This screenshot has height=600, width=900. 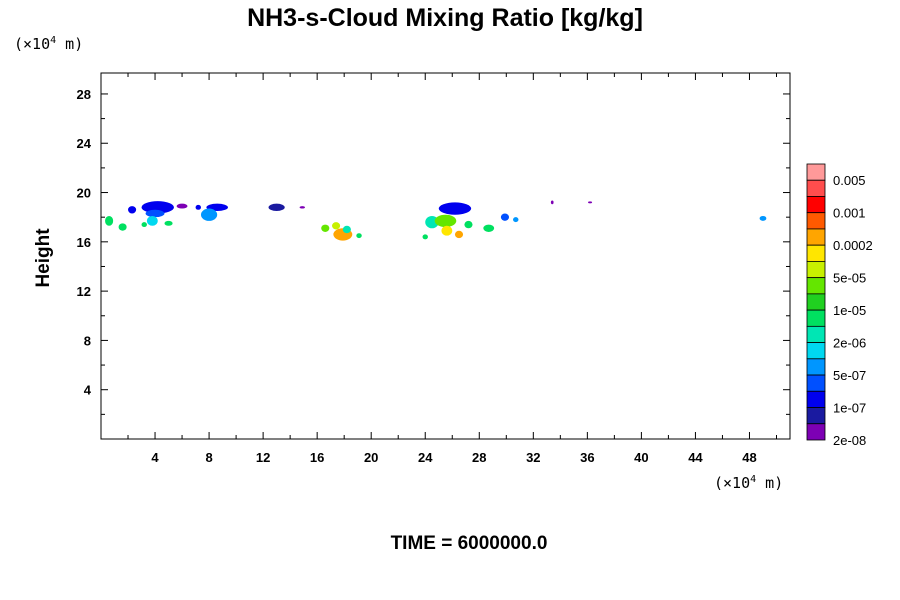 What do you see at coordinates (84, 291) in the screenshot?
I see `y-tick-label: 12` at bounding box center [84, 291].